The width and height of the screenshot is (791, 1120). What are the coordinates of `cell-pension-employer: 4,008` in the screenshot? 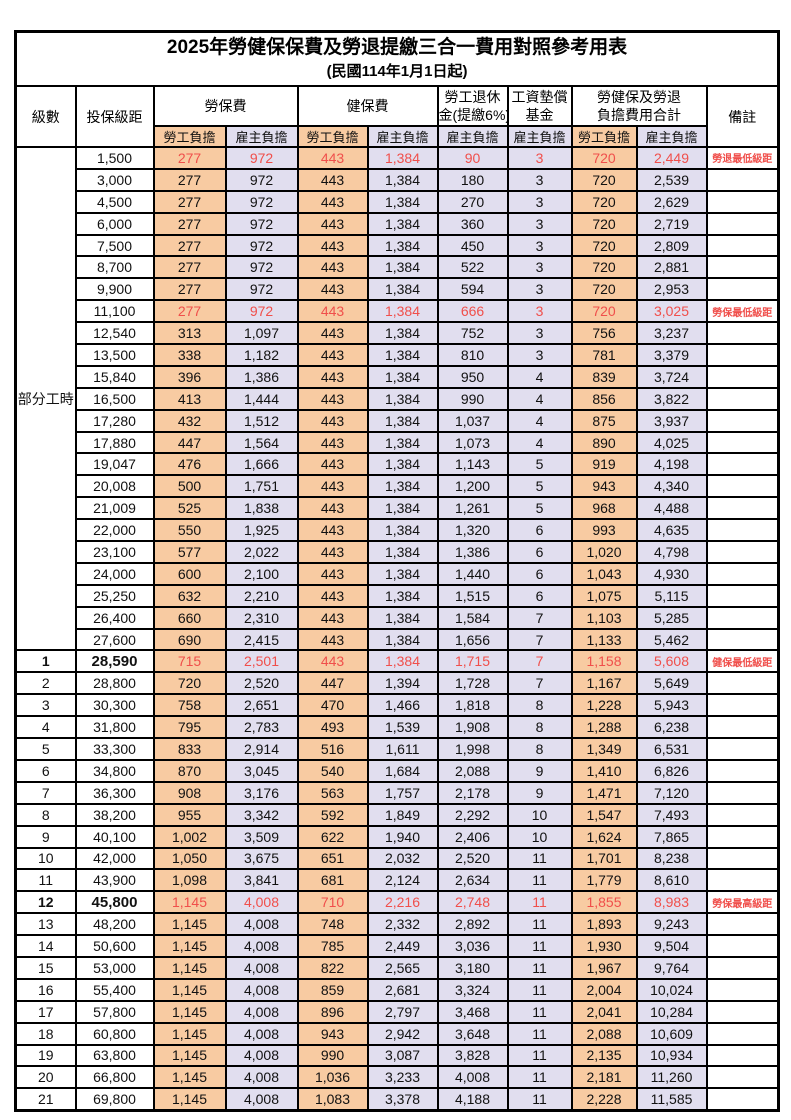 It's located at (472, 1077).